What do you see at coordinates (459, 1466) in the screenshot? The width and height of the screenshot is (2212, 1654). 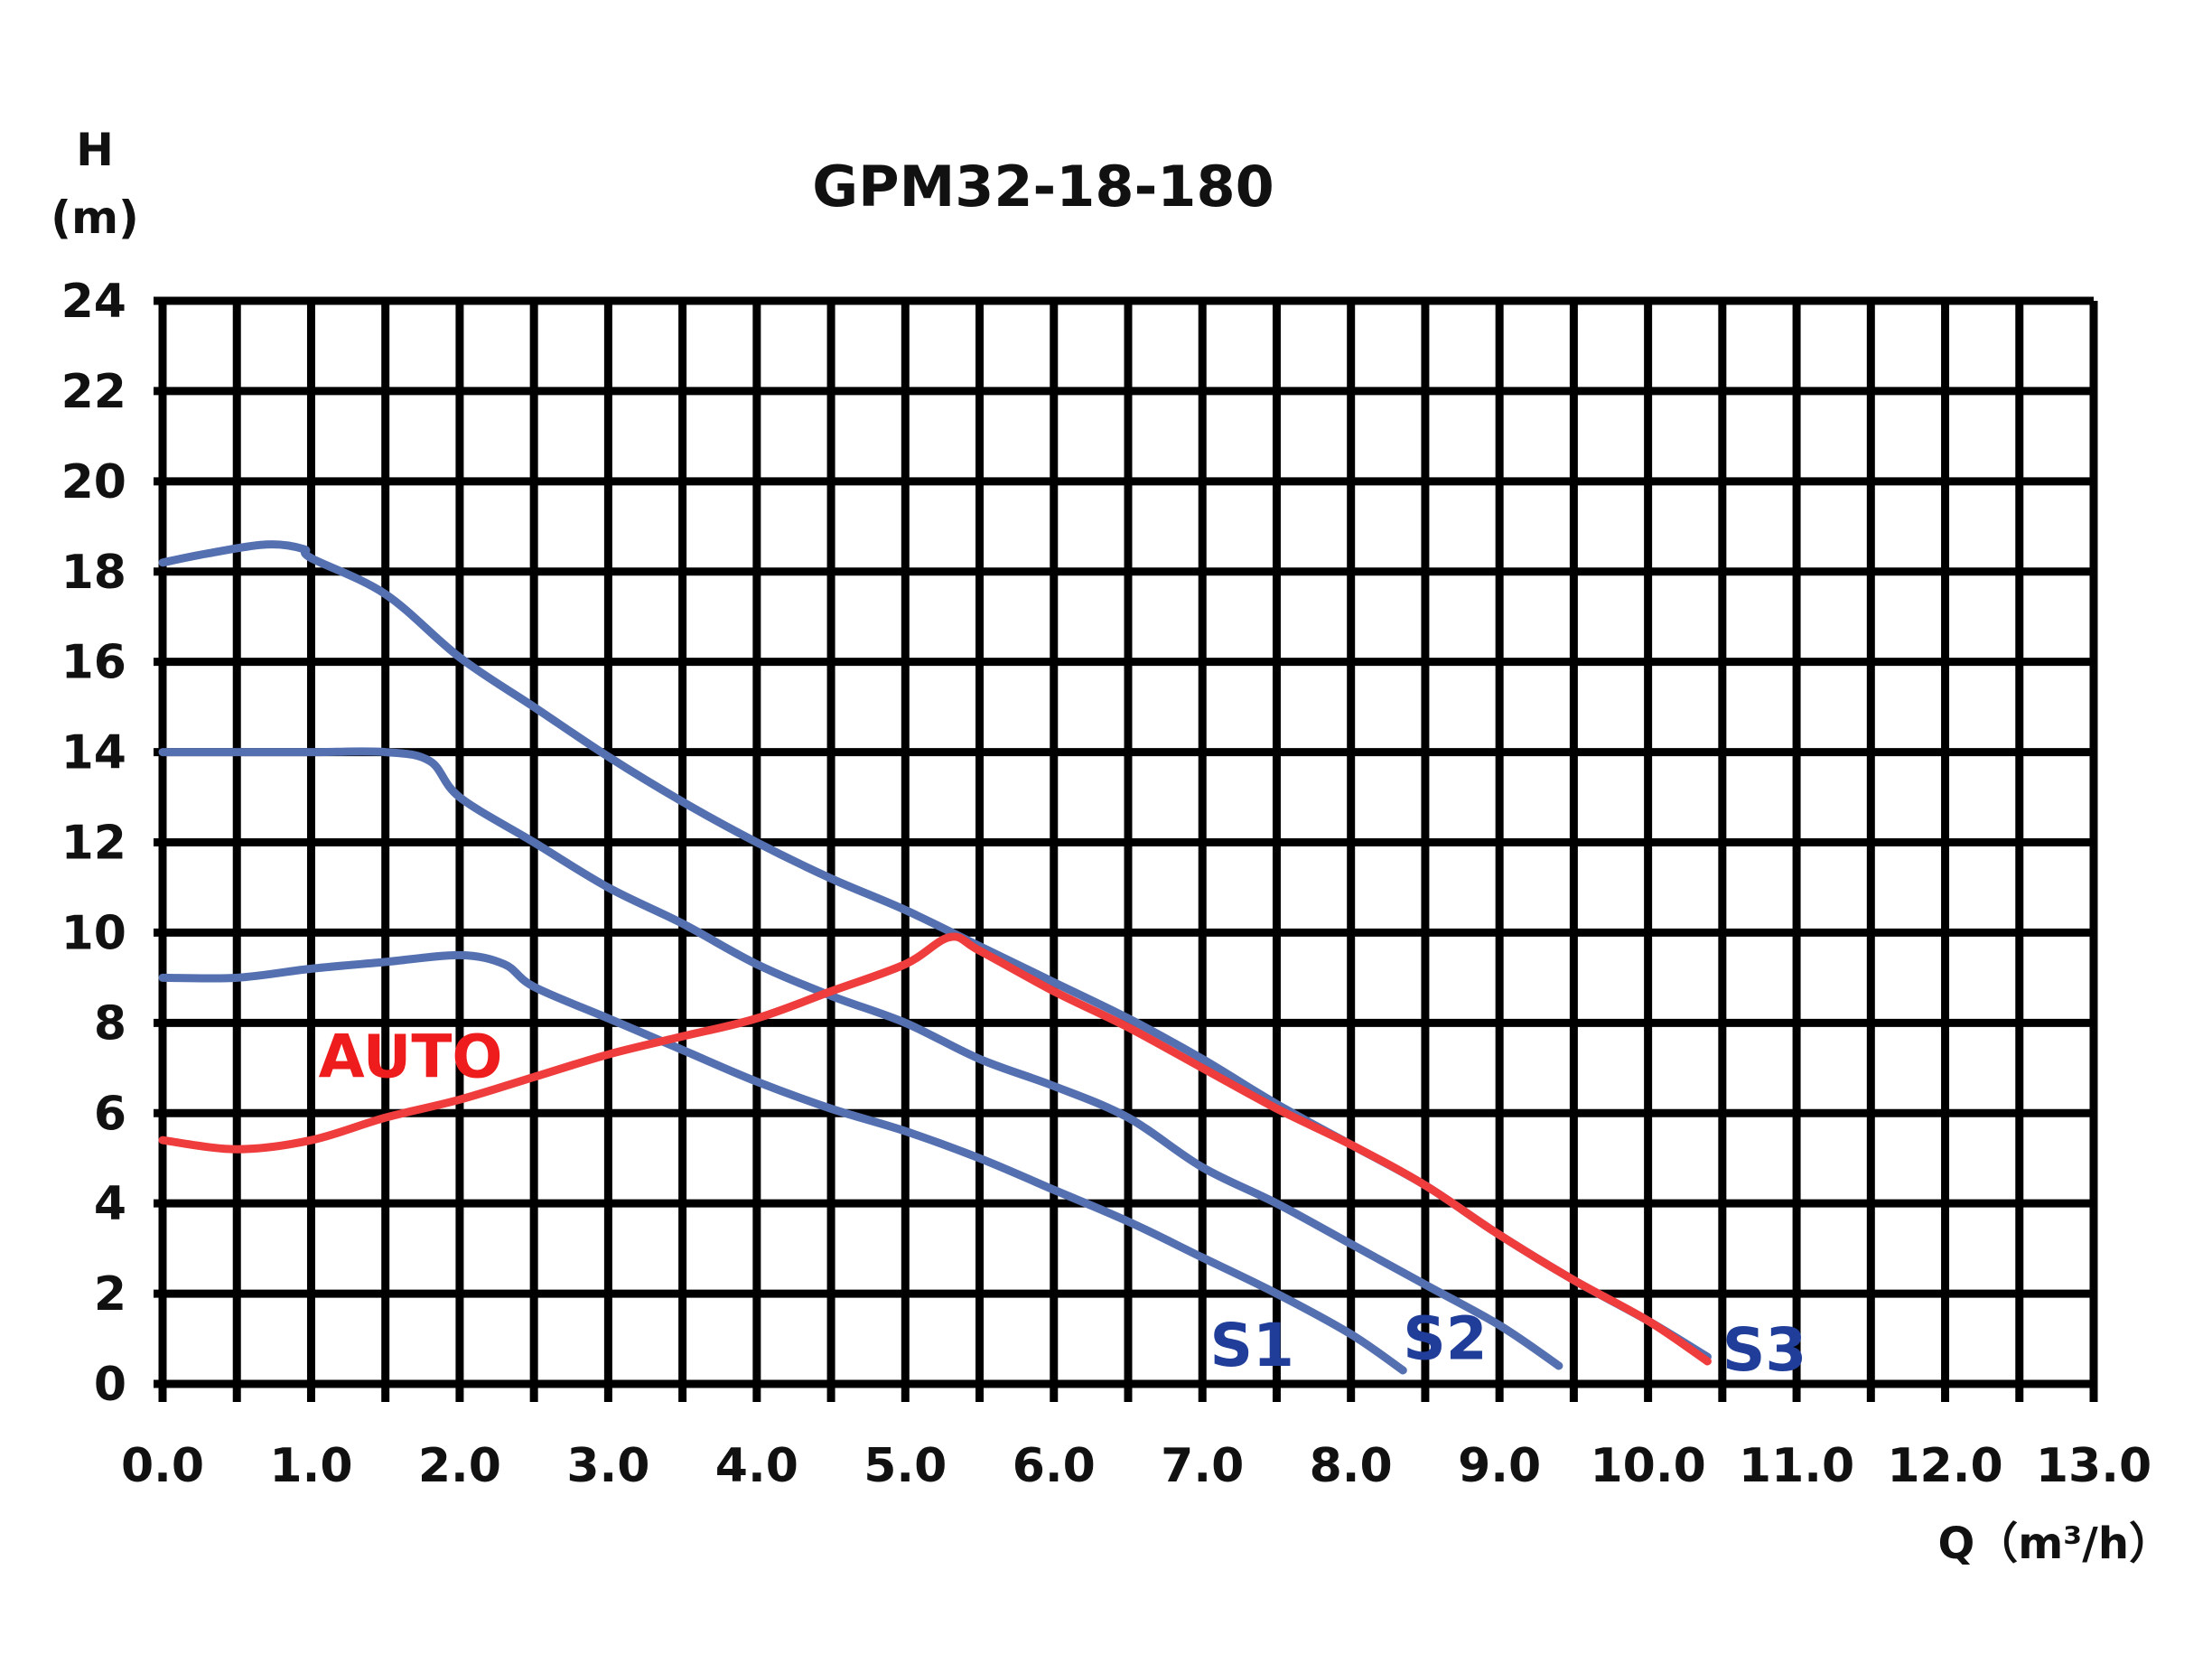 I see `x-tick-label: 2.0` at bounding box center [459, 1466].